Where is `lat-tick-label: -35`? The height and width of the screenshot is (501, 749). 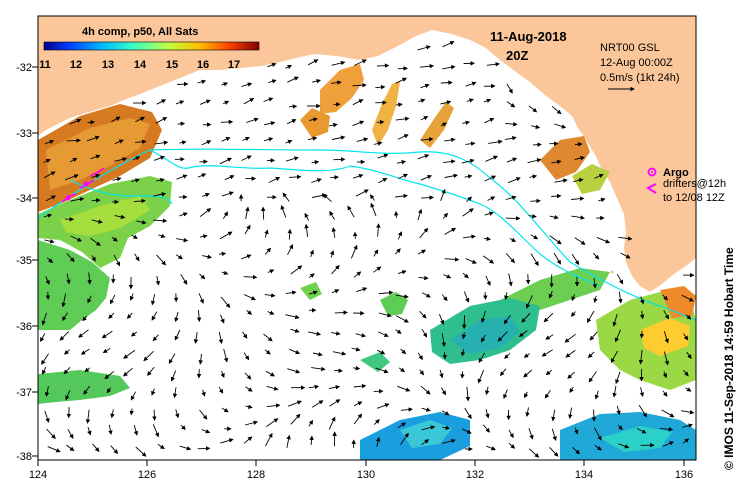
lat-tick-label: -35 is located at coordinates (24, 261).